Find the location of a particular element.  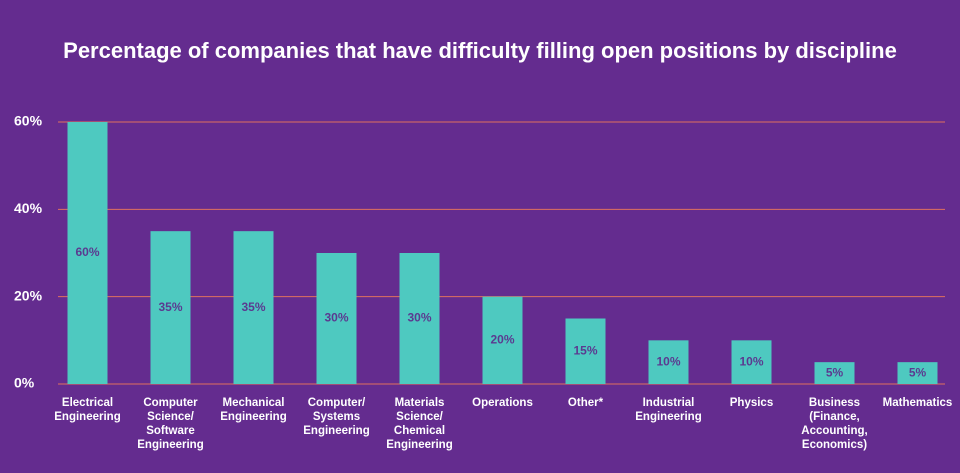

y-tick-label: 20% is located at coordinates (28, 295).